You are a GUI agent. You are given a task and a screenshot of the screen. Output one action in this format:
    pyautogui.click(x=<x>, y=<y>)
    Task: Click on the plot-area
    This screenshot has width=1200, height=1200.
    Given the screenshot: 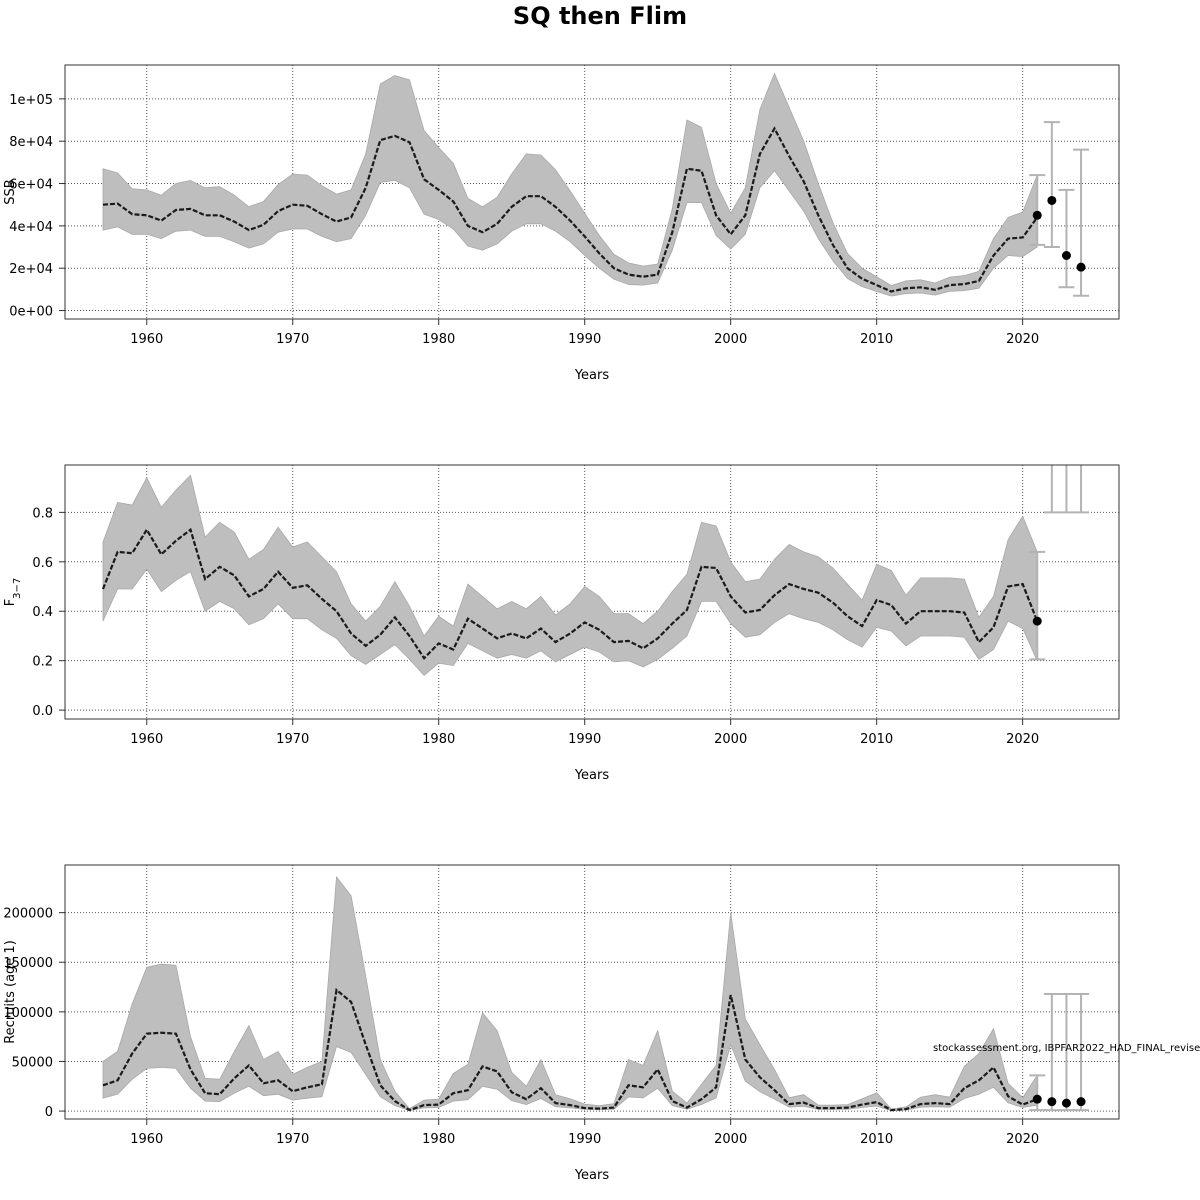 What is the action you would take?
    pyautogui.click(x=595, y=571)
    